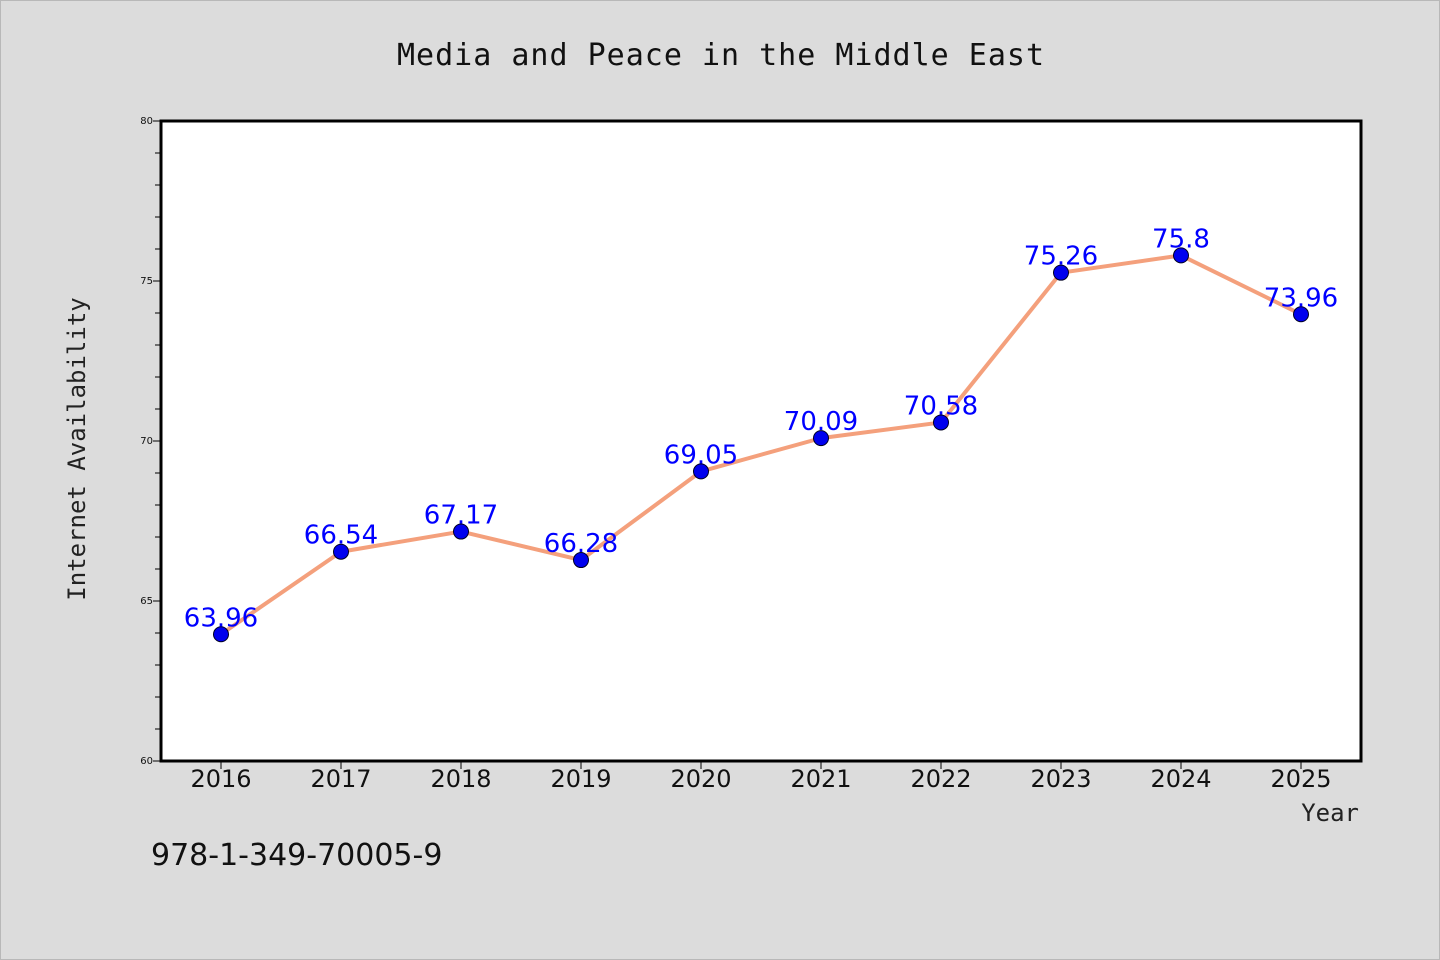  I want to click on x-tick-label: 2021, so click(820, 779).